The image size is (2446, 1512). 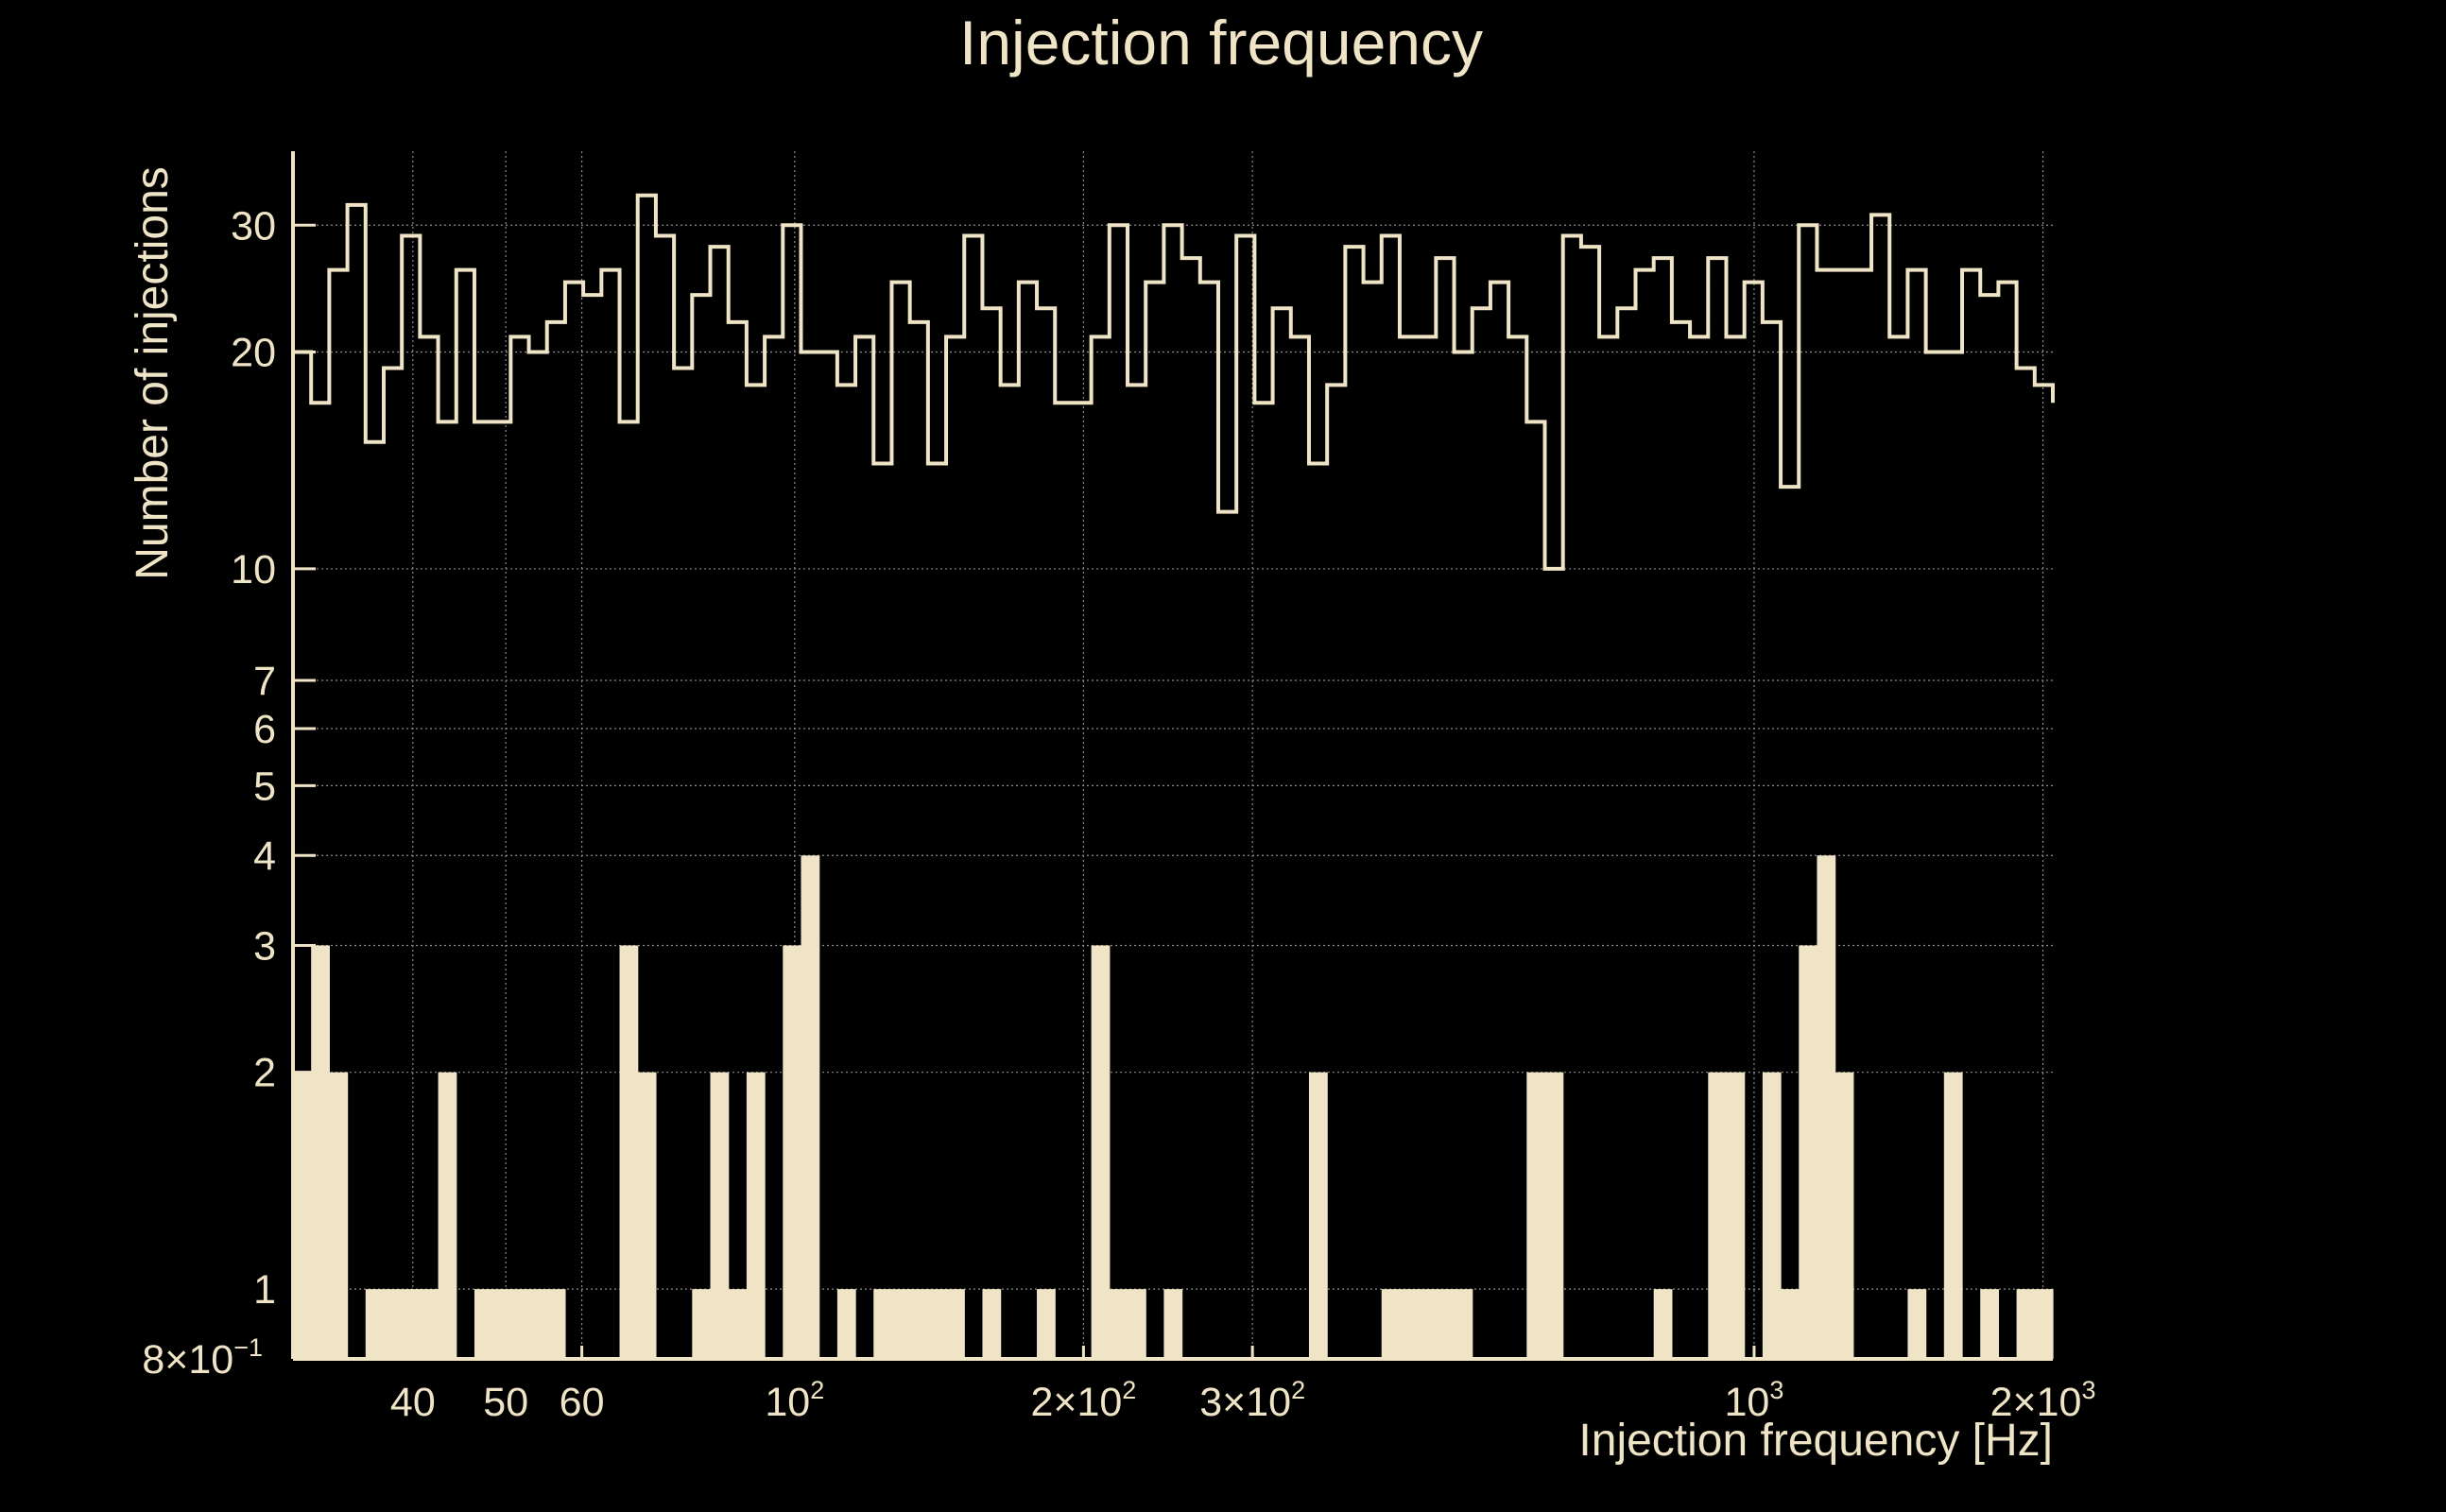 I want to click on x-tick-label-3: 102, so click(x=794, y=1400).